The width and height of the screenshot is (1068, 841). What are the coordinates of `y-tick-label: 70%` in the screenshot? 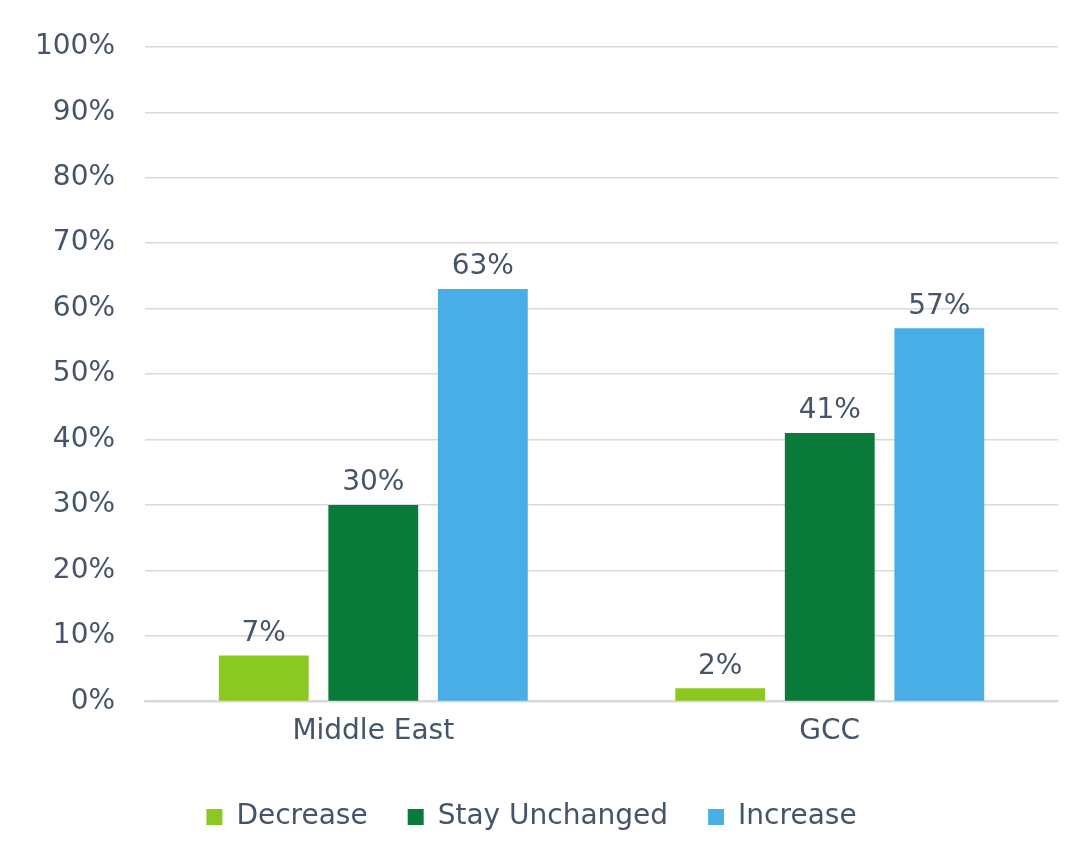 It's located at (84, 241).